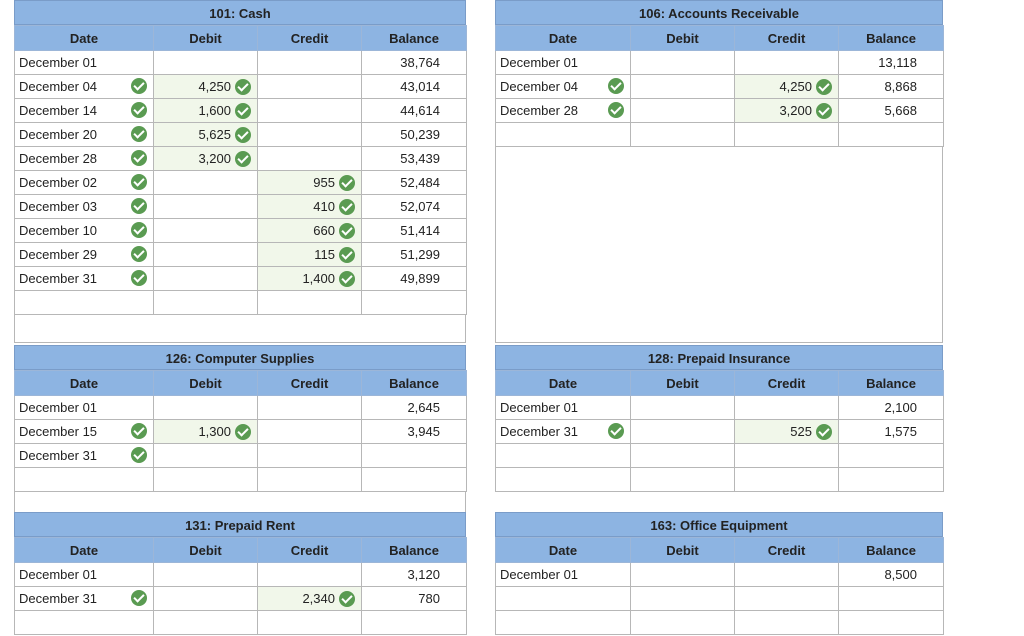 This screenshot has width=1024, height=636. What do you see at coordinates (309, 254) in the screenshot?
I see `credit-cell: 115` at bounding box center [309, 254].